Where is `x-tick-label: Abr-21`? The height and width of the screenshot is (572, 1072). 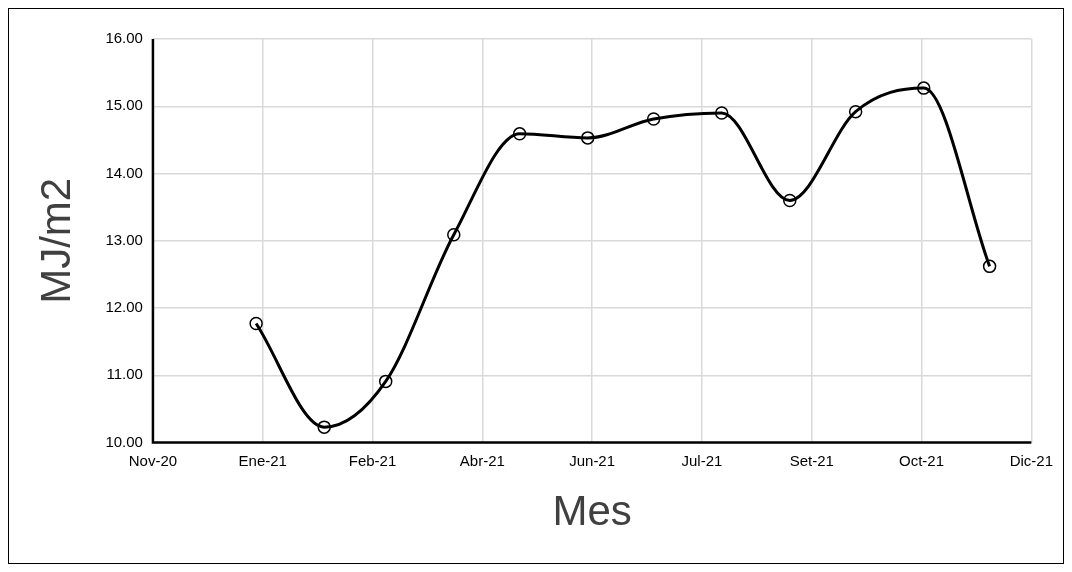
x-tick-label: Abr-21 is located at coordinates (482, 460).